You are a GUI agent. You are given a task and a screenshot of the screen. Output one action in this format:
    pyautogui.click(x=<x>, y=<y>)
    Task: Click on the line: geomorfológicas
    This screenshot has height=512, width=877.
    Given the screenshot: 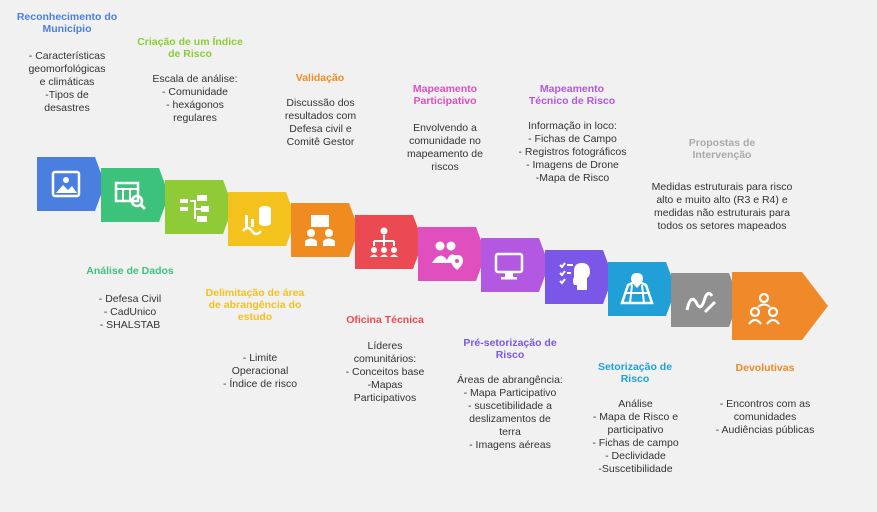 What is the action you would take?
    pyautogui.click(x=67, y=69)
    